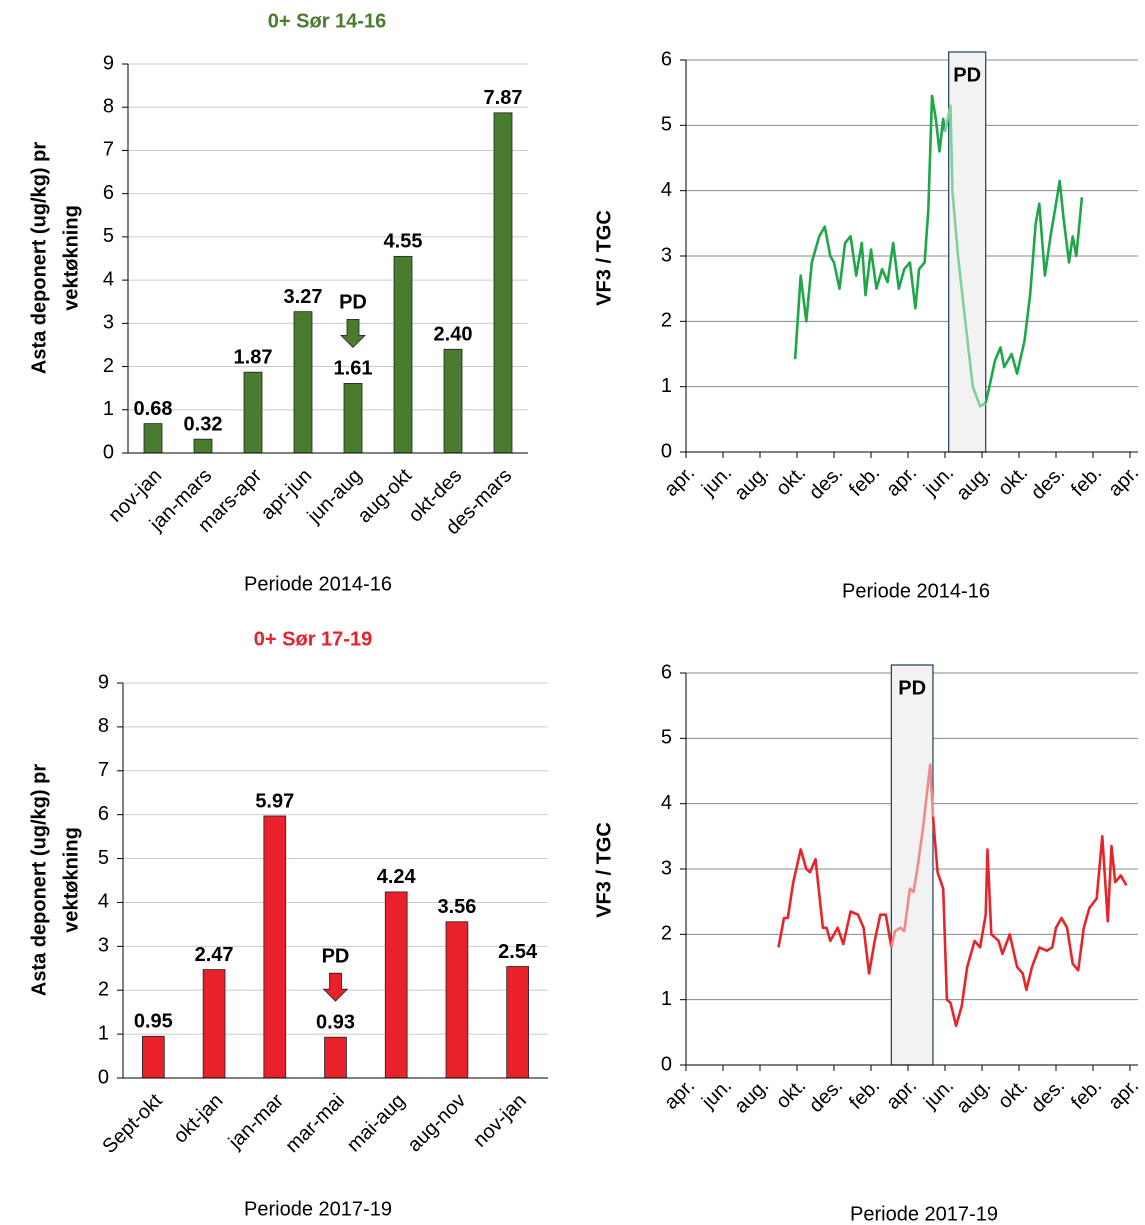  I want to click on value-label: 7.87, so click(503, 98).